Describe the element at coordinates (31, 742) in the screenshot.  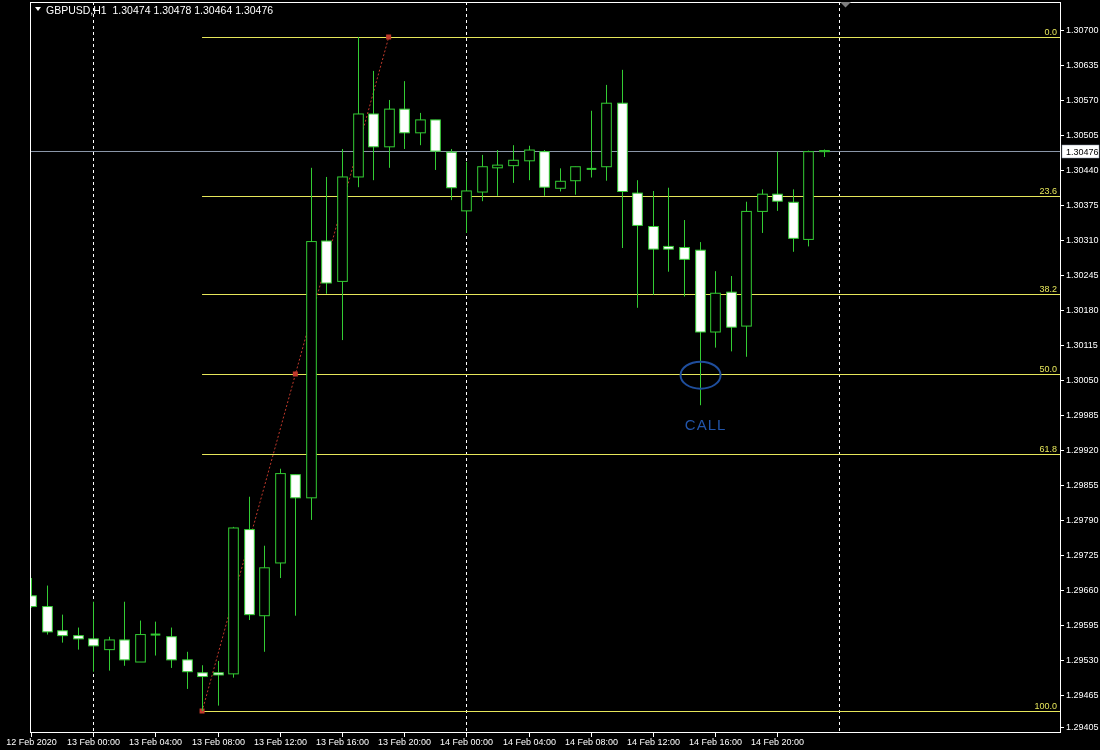
I see `x-tick-label: 12 Feb 2020` at that location.